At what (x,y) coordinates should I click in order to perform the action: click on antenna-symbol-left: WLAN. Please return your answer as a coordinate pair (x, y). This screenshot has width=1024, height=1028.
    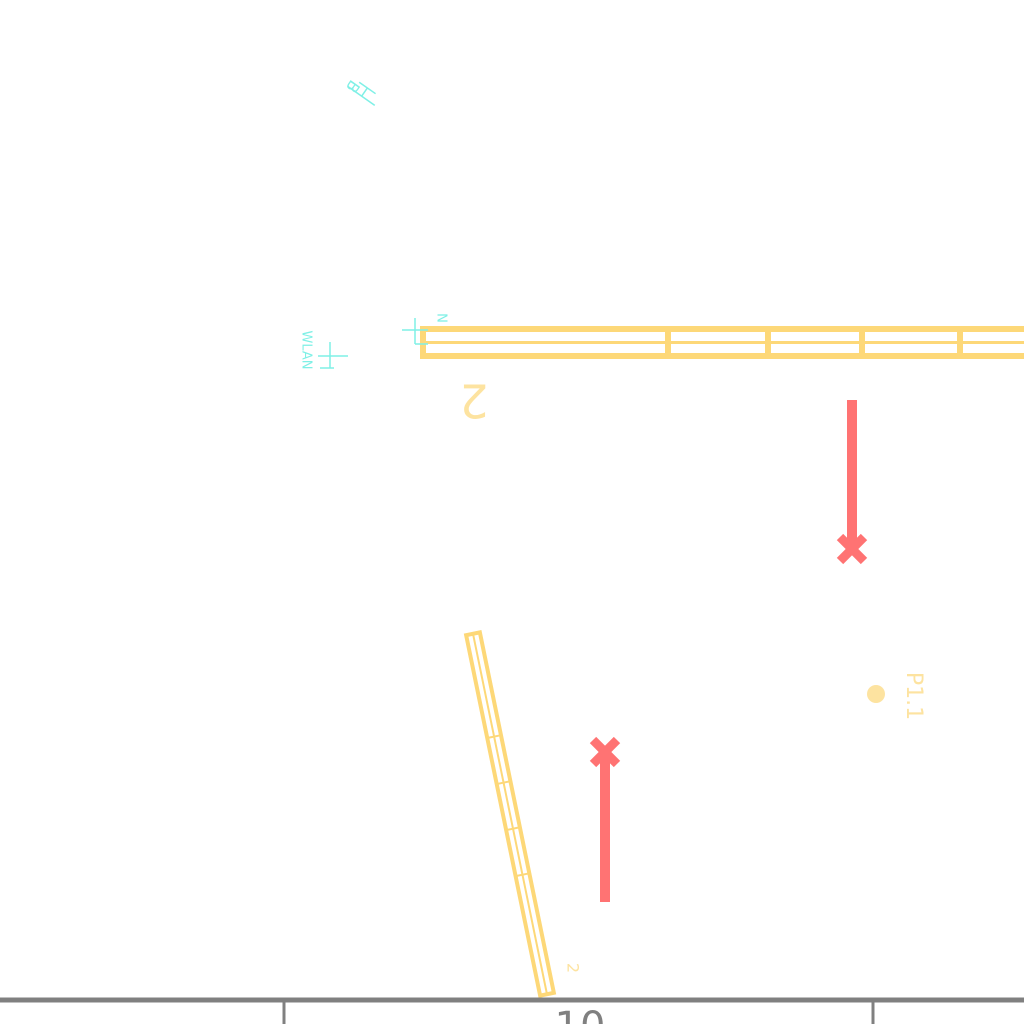
    Looking at the image, I should click on (324, 350).